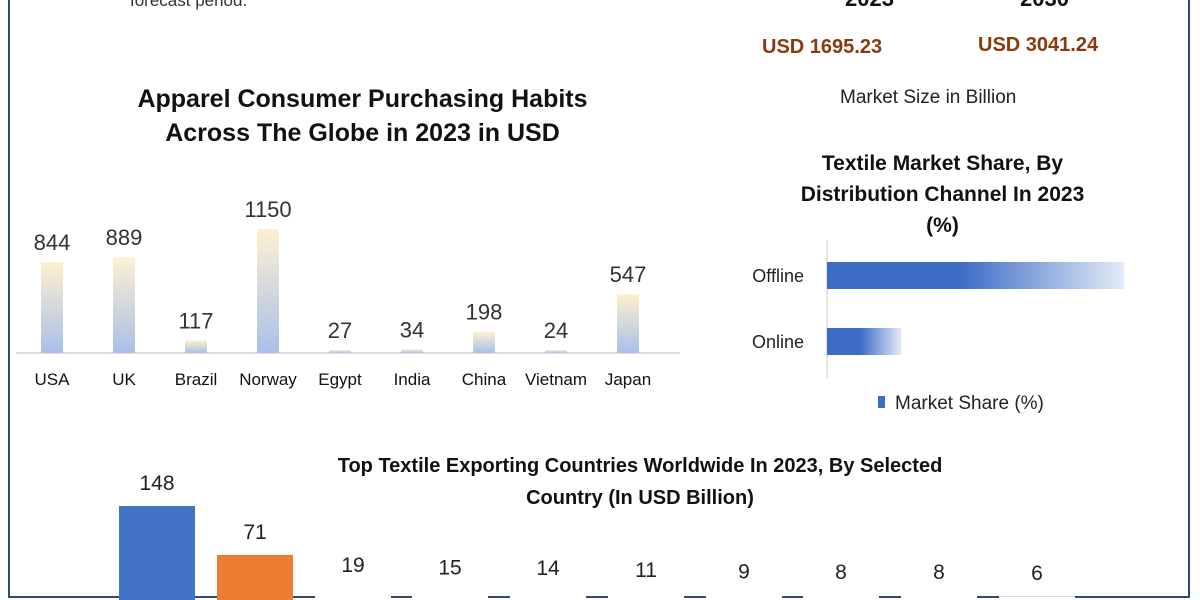  I want to click on bar-vietnam, so click(556, 351).